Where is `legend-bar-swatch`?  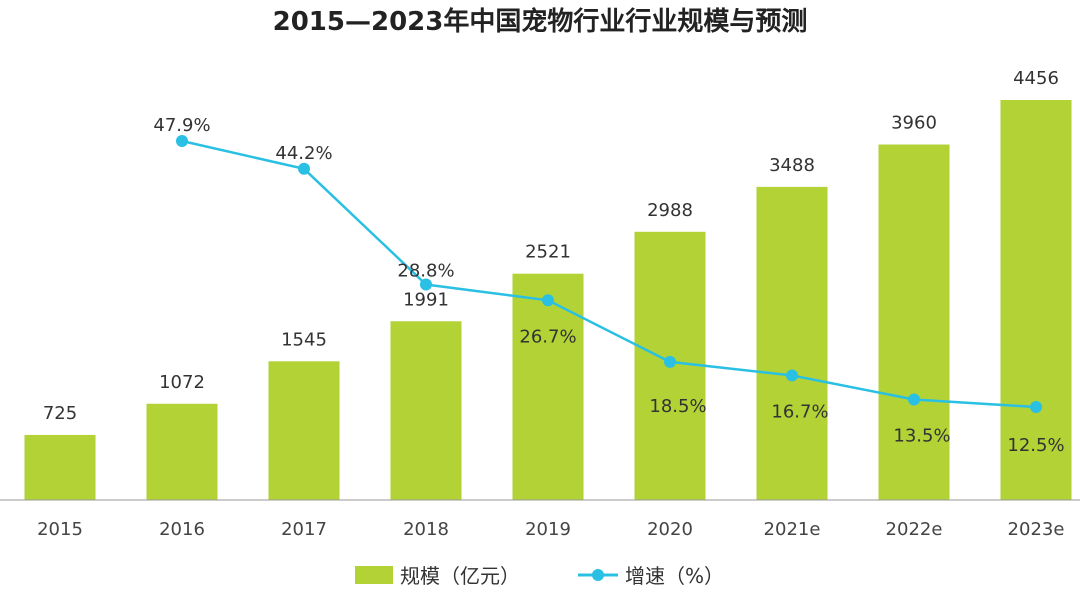
legend-bar-swatch is located at coordinates (374, 575).